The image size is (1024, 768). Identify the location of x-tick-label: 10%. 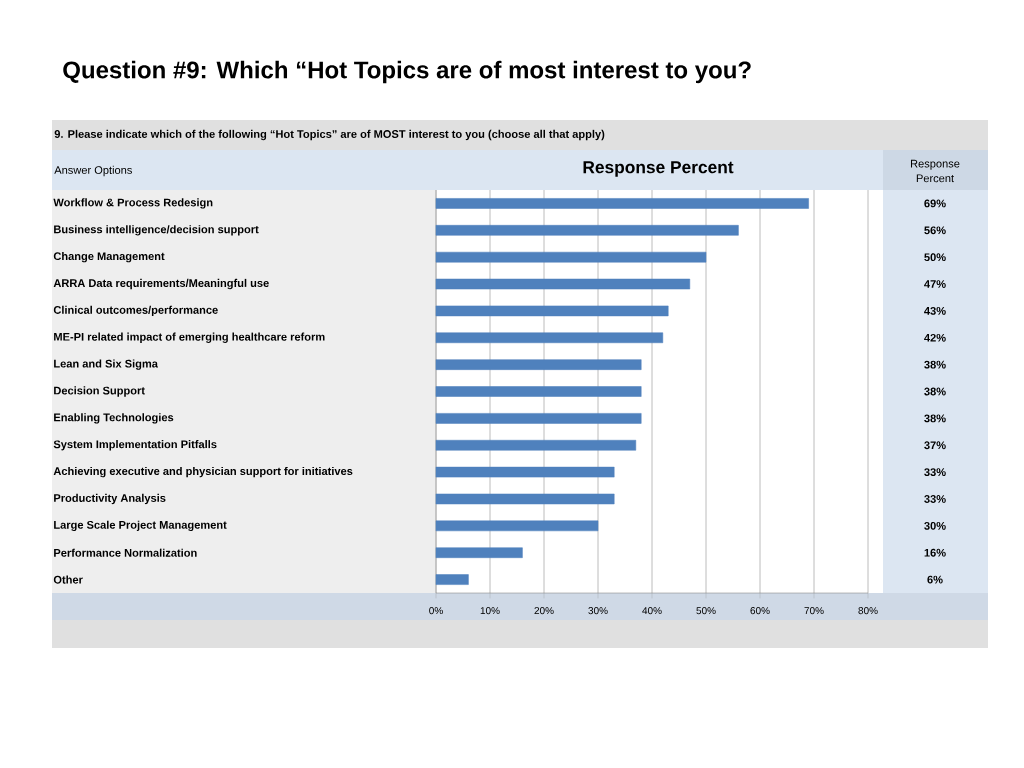
(490, 611).